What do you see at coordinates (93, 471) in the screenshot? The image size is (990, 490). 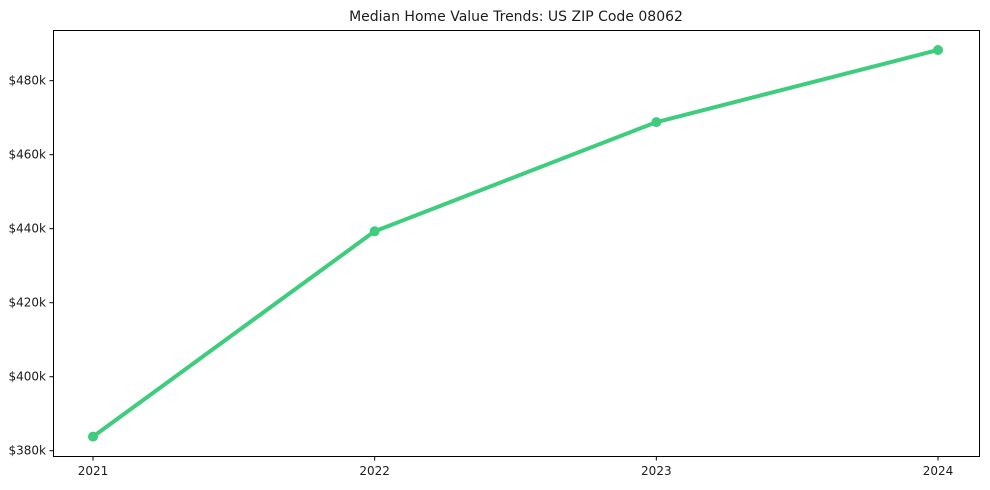 I see `x-tick-label: 2021` at bounding box center [93, 471].